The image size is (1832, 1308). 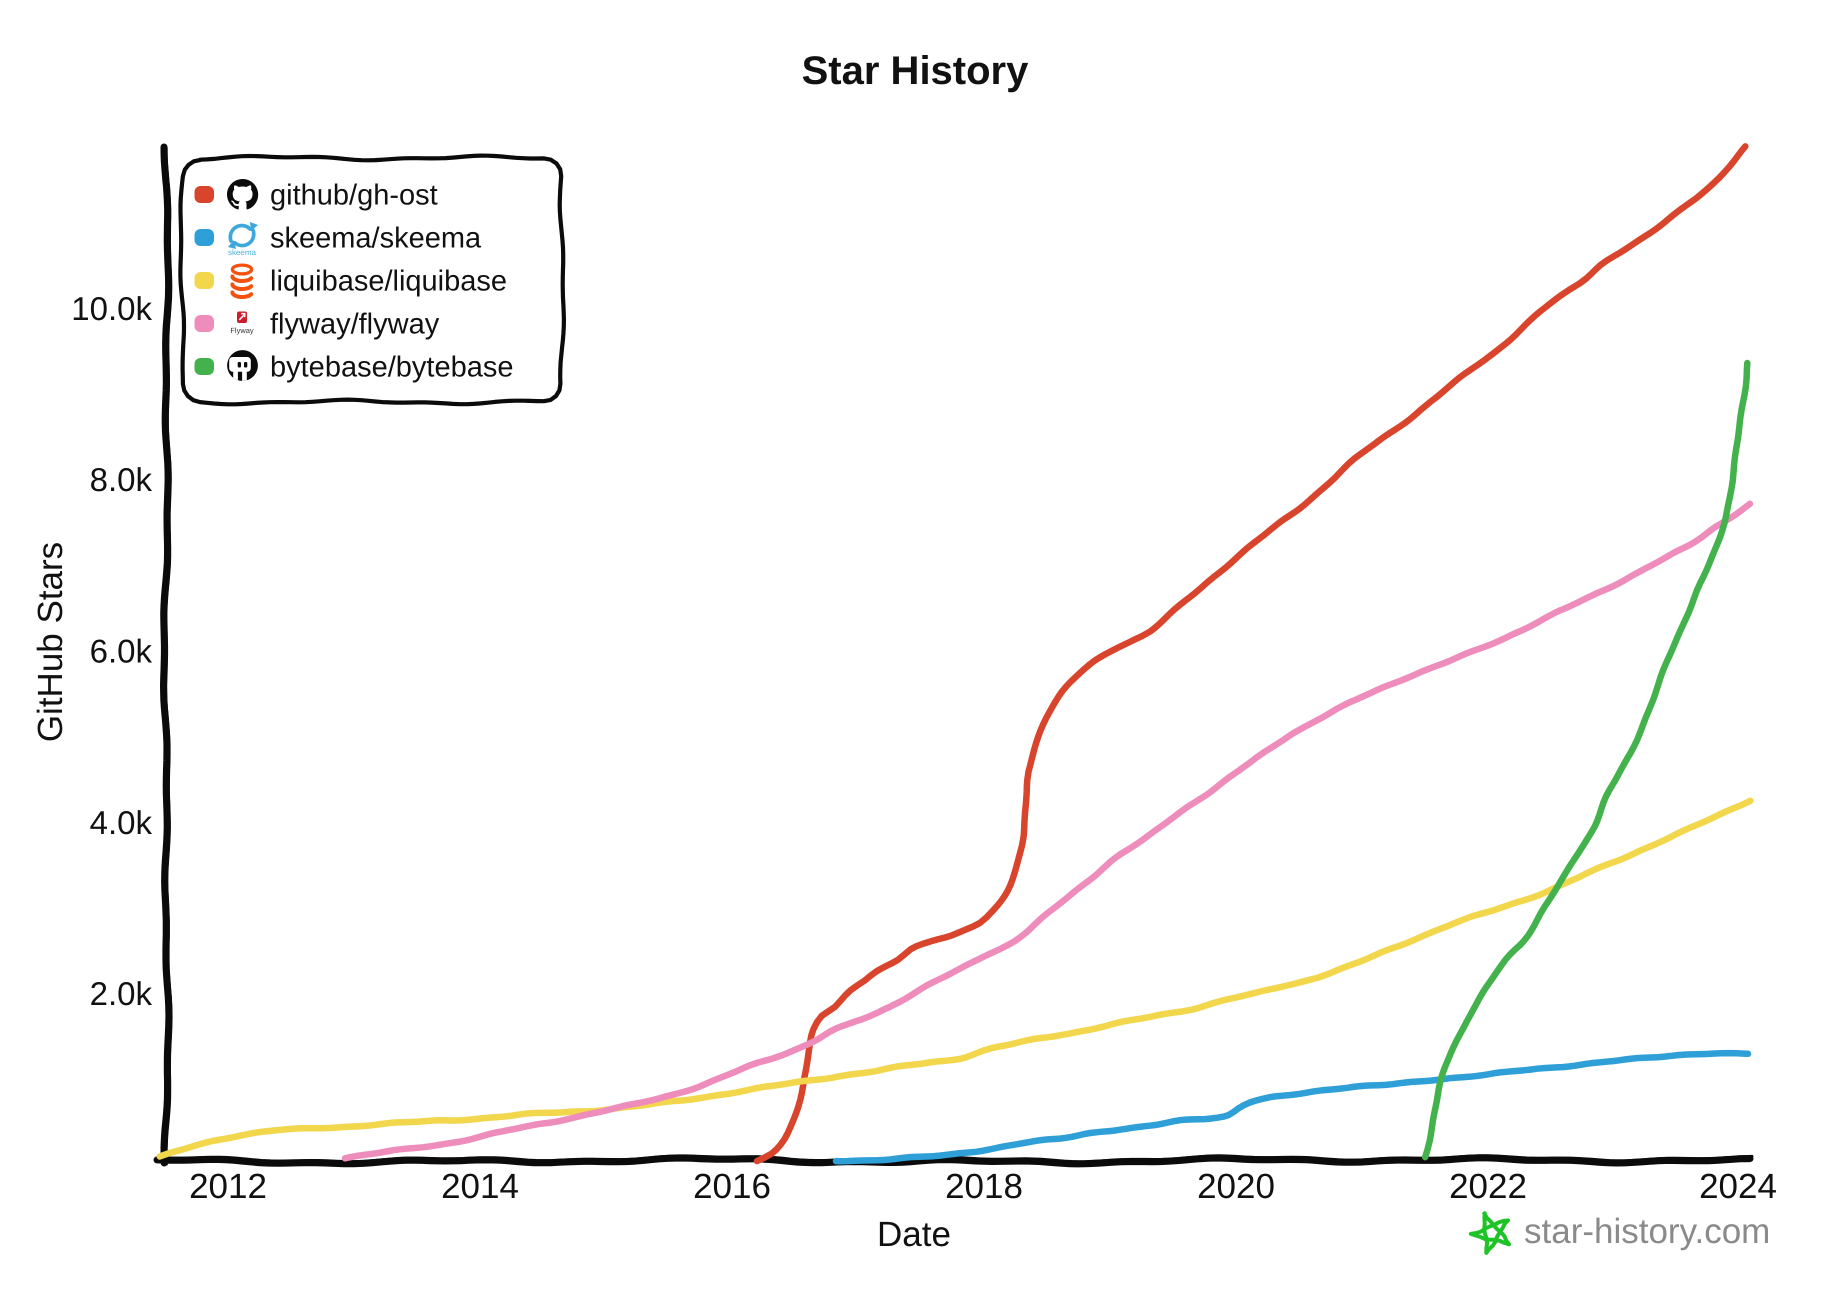 I want to click on svg-text: 2024, so click(x=1738, y=1186).